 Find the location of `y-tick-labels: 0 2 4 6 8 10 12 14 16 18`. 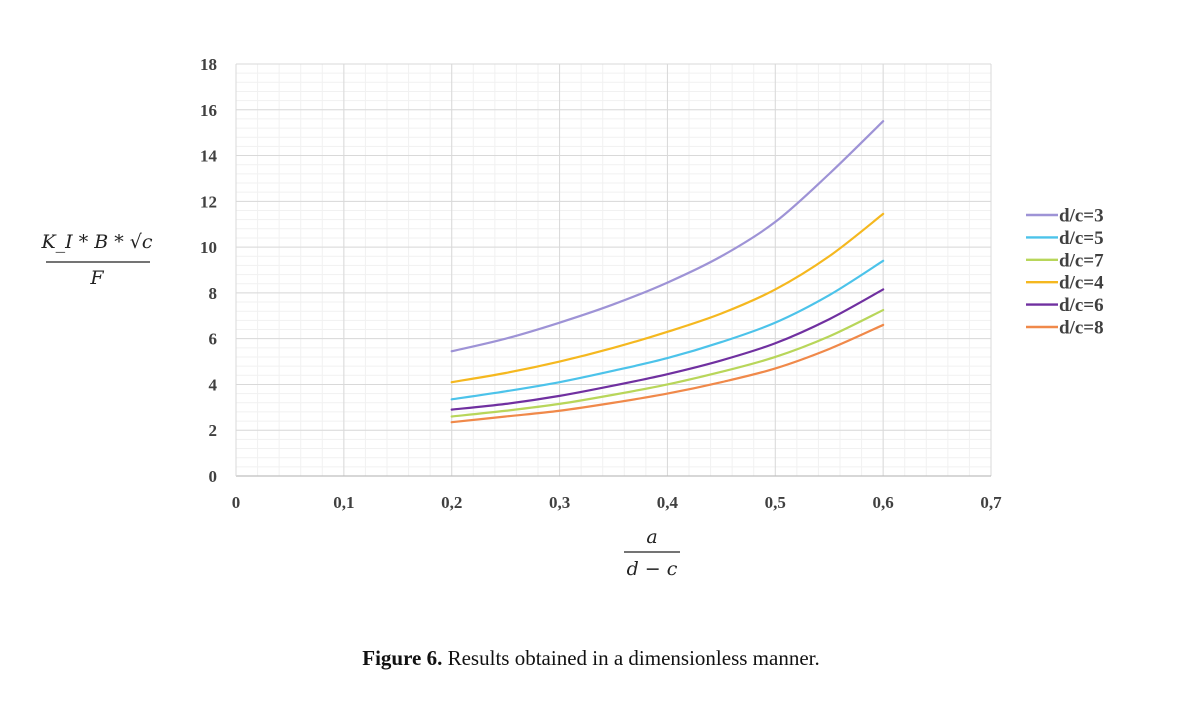

y-tick-labels: 0 2 4 6 8 10 12 14 16 18 is located at coordinates (209, 270).